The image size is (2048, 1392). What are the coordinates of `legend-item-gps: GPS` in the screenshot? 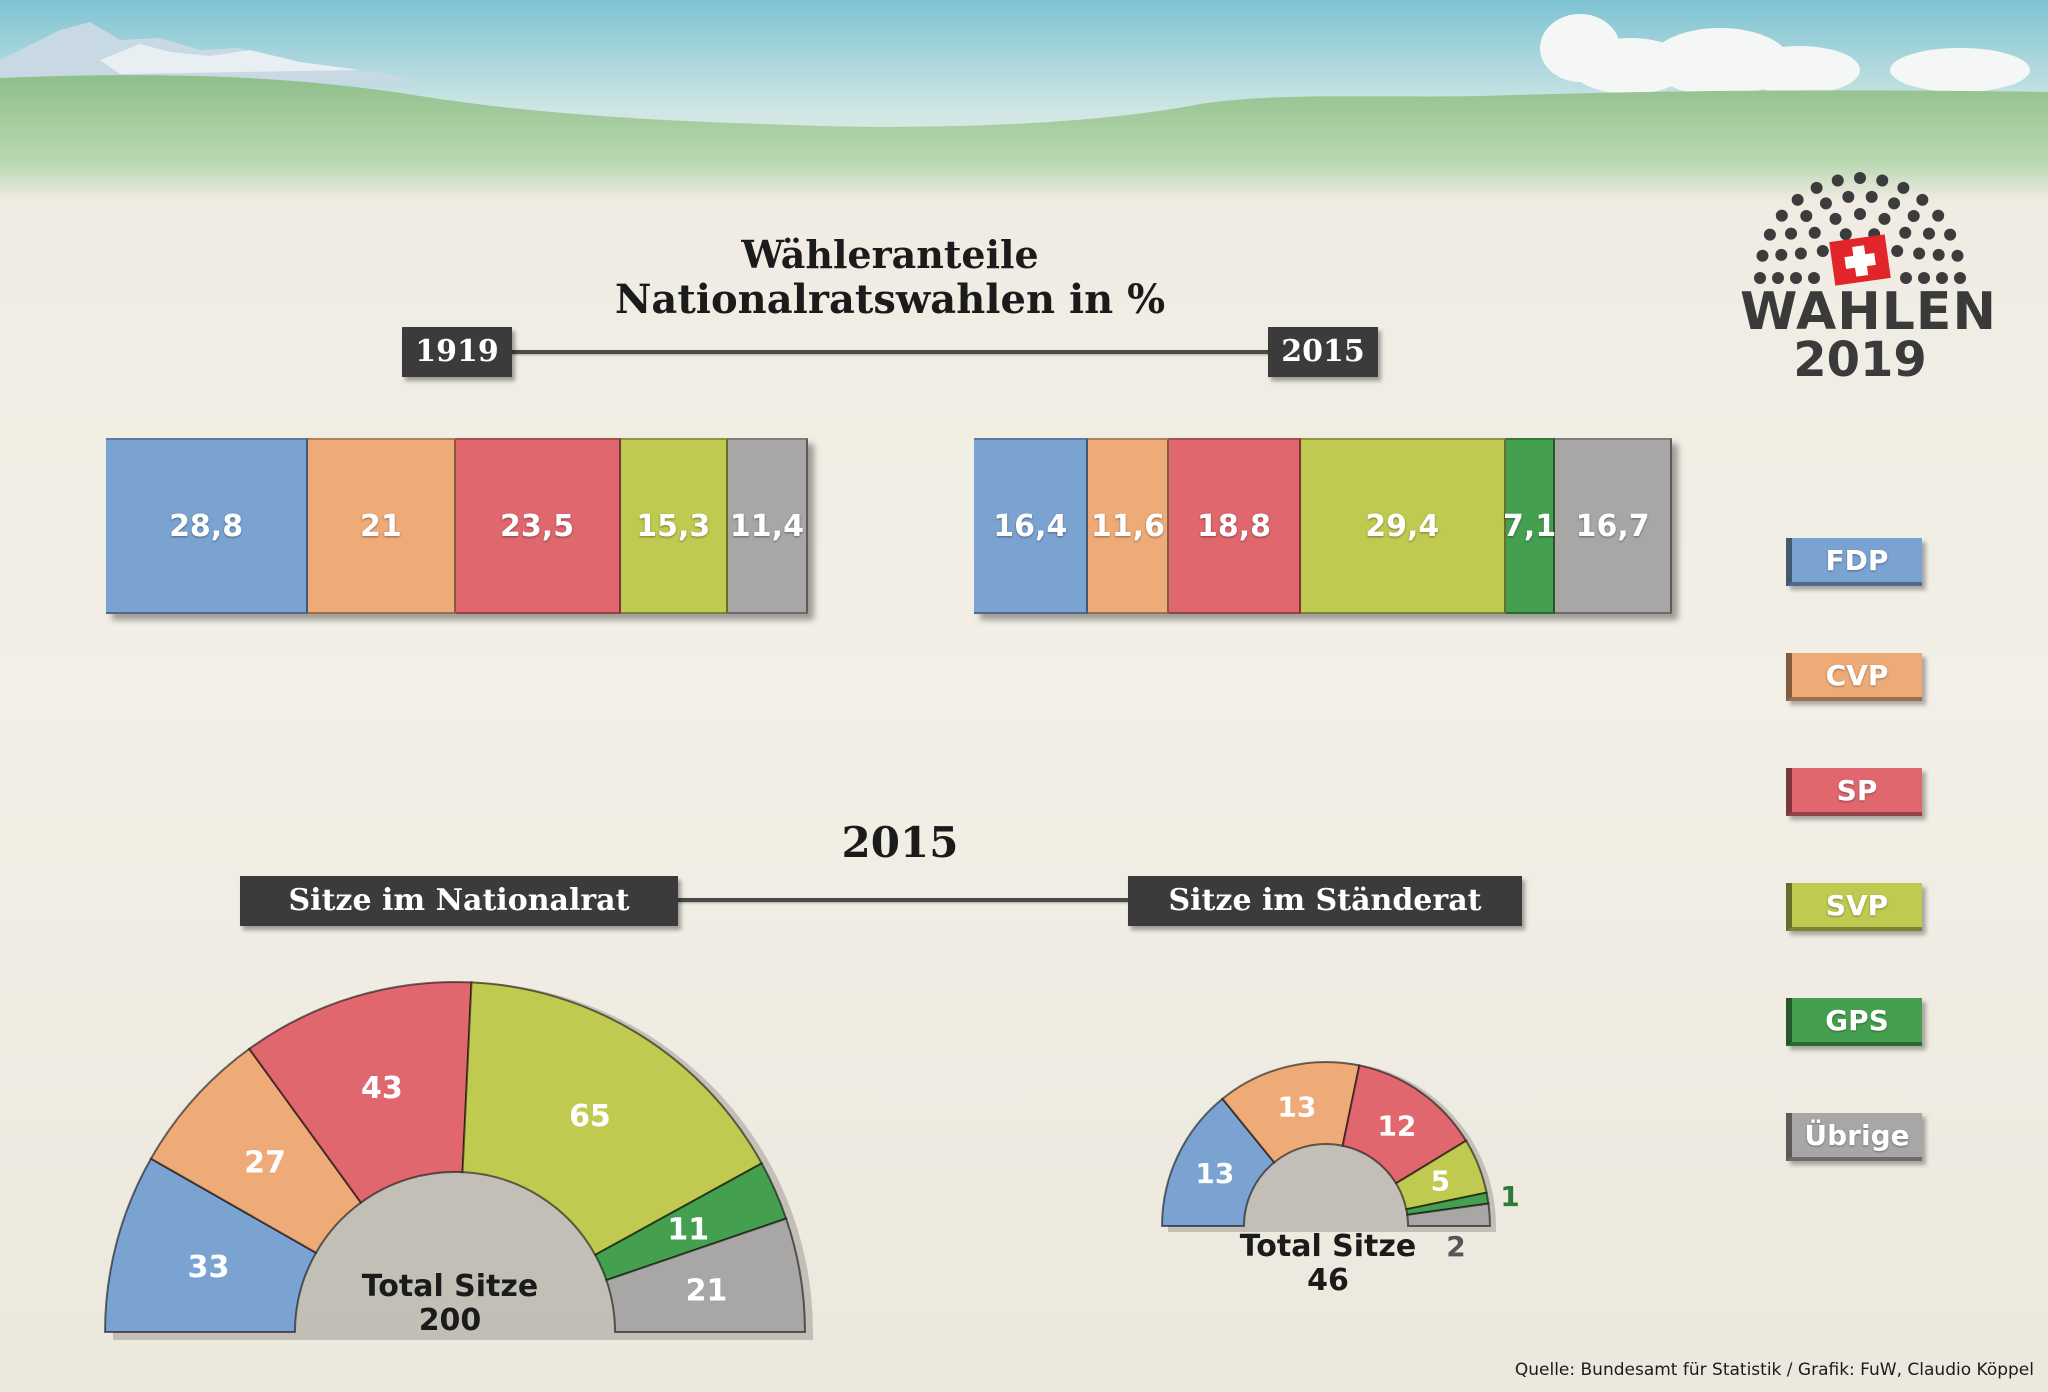 It's located at (1854, 1022).